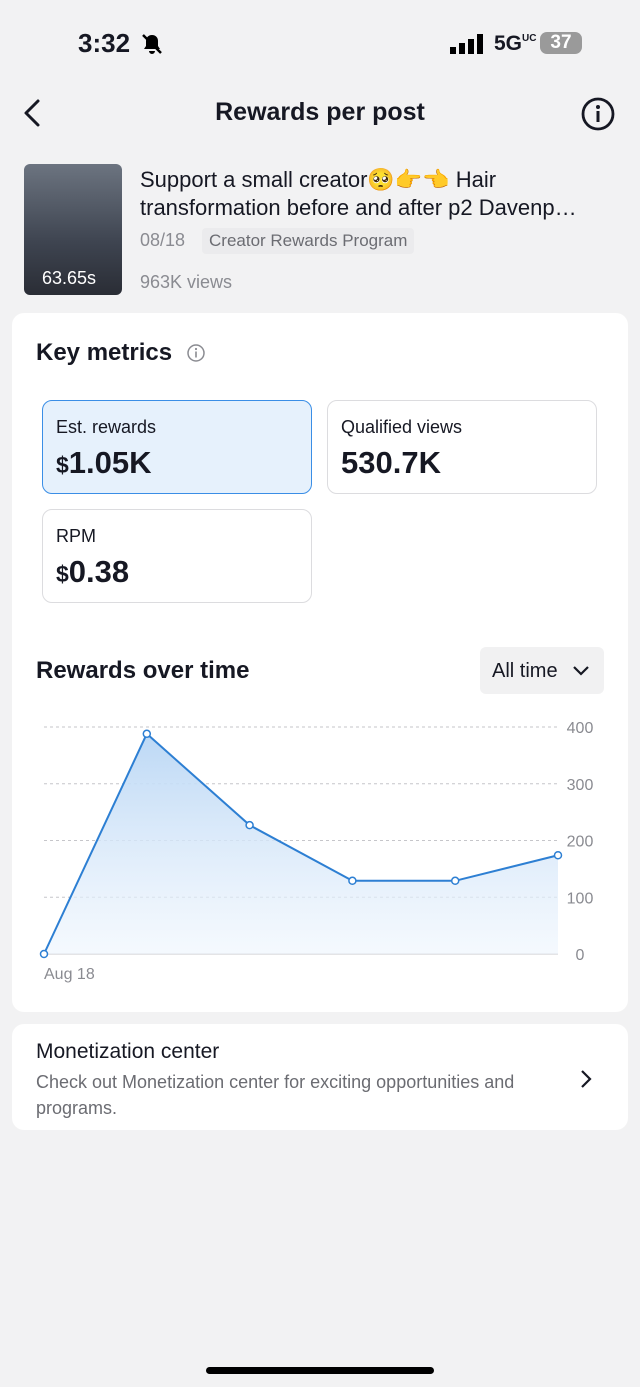 The image size is (640, 1387). I want to click on post-views: 963K views, so click(186, 282).